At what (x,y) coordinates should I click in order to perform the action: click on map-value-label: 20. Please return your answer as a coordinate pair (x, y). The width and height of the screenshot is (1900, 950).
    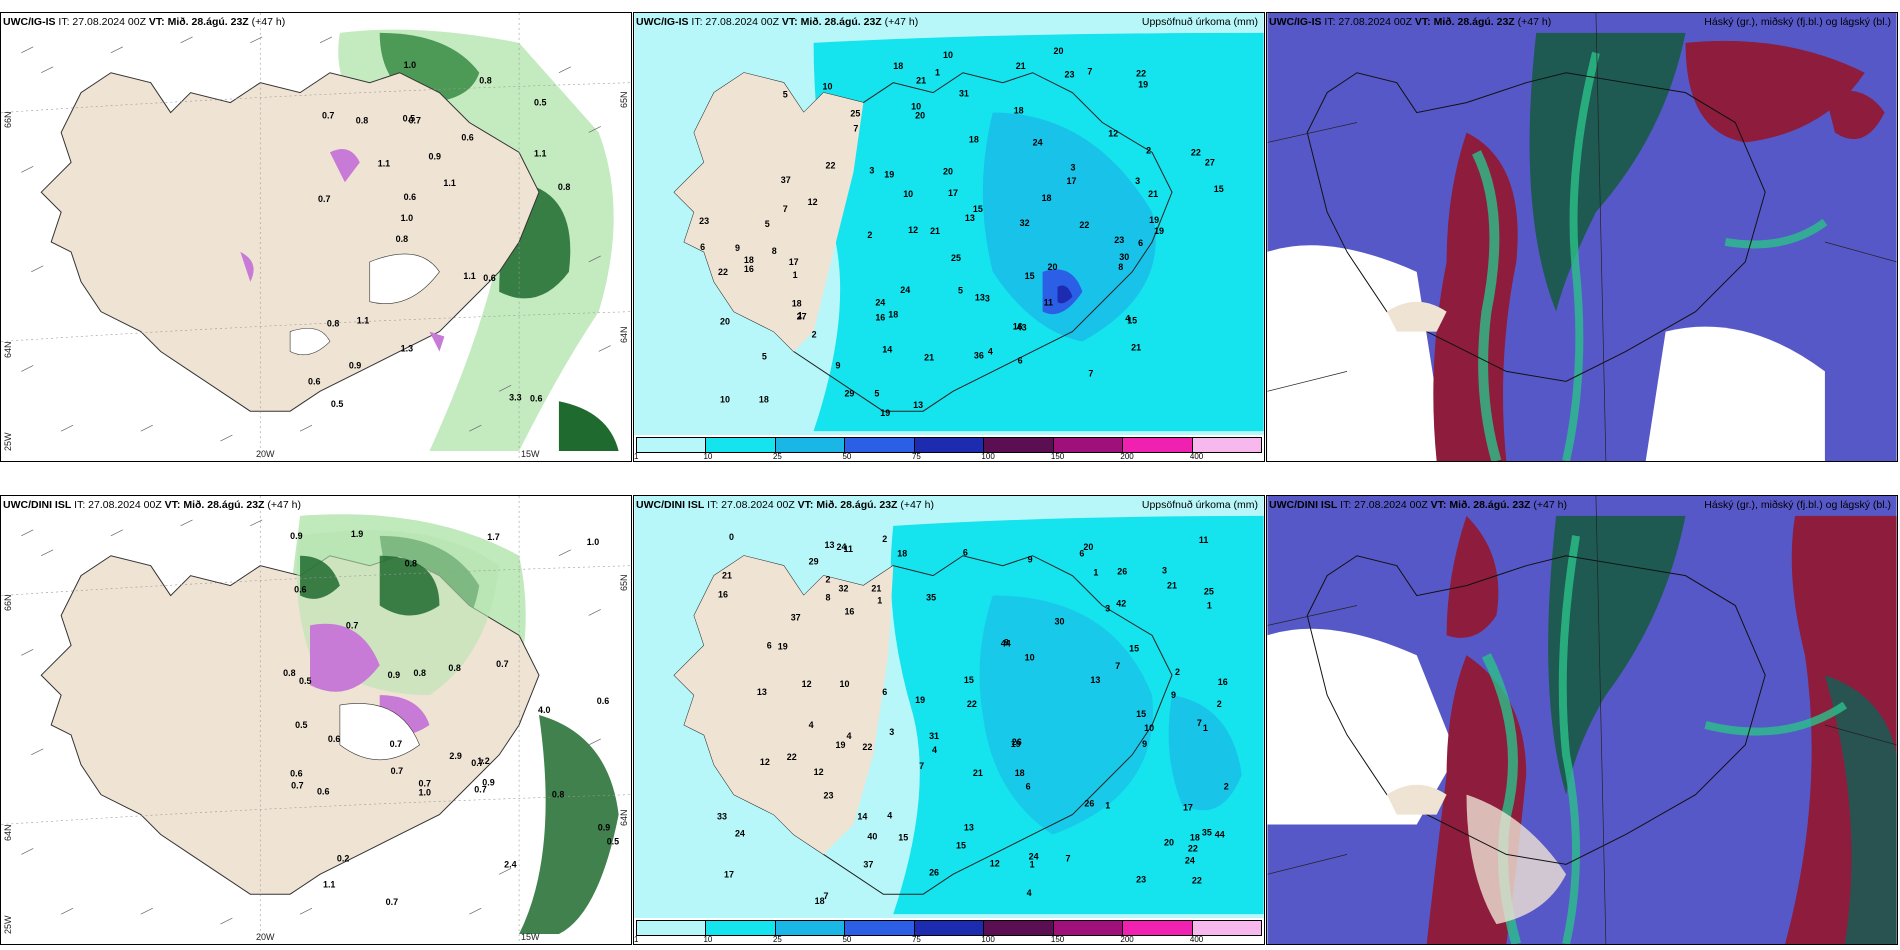
    Looking at the image, I should click on (1169, 842).